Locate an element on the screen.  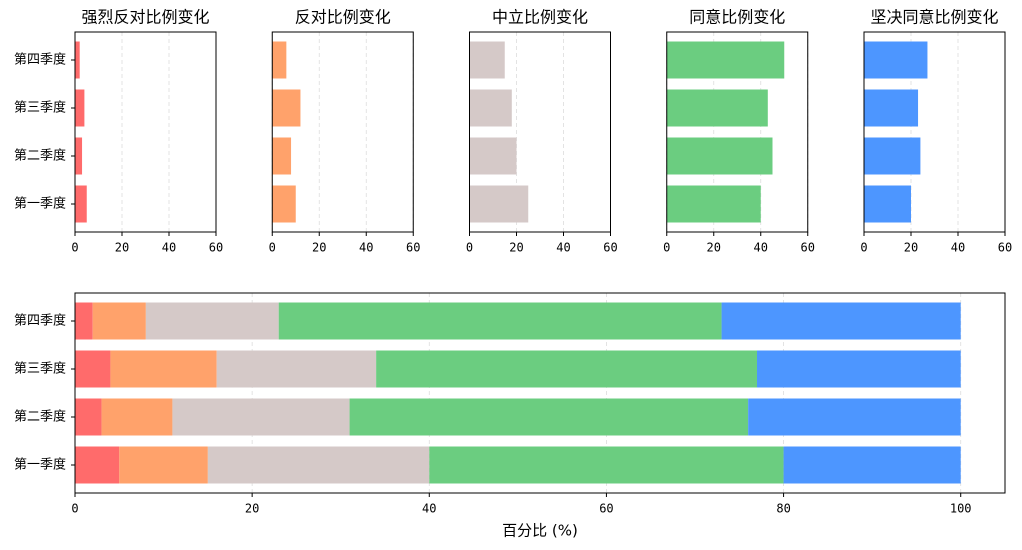
x-tick-label: 80 is located at coordinates (783, 509).